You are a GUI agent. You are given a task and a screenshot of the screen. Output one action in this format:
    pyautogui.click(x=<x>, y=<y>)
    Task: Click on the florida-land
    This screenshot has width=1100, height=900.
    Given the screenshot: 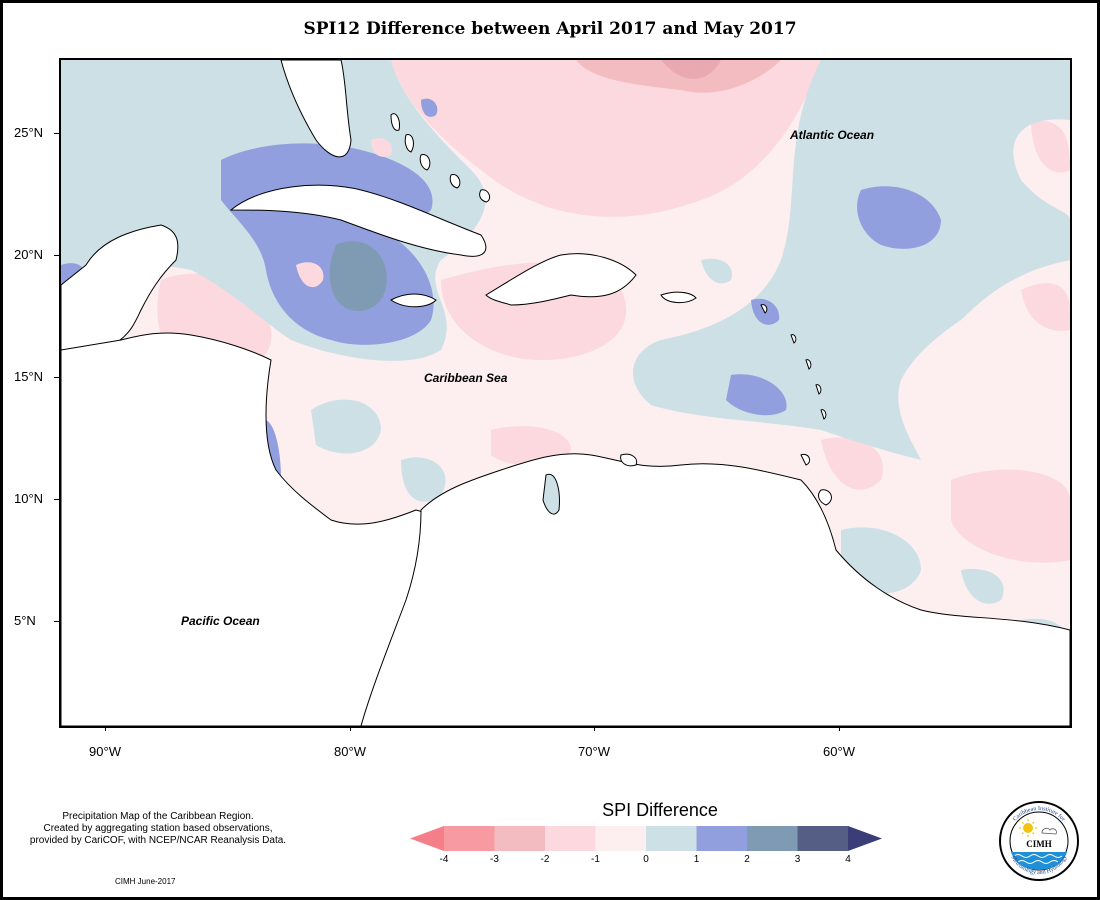 What is the action you would take?
    pyautogui.click(x=316, y=109)
    